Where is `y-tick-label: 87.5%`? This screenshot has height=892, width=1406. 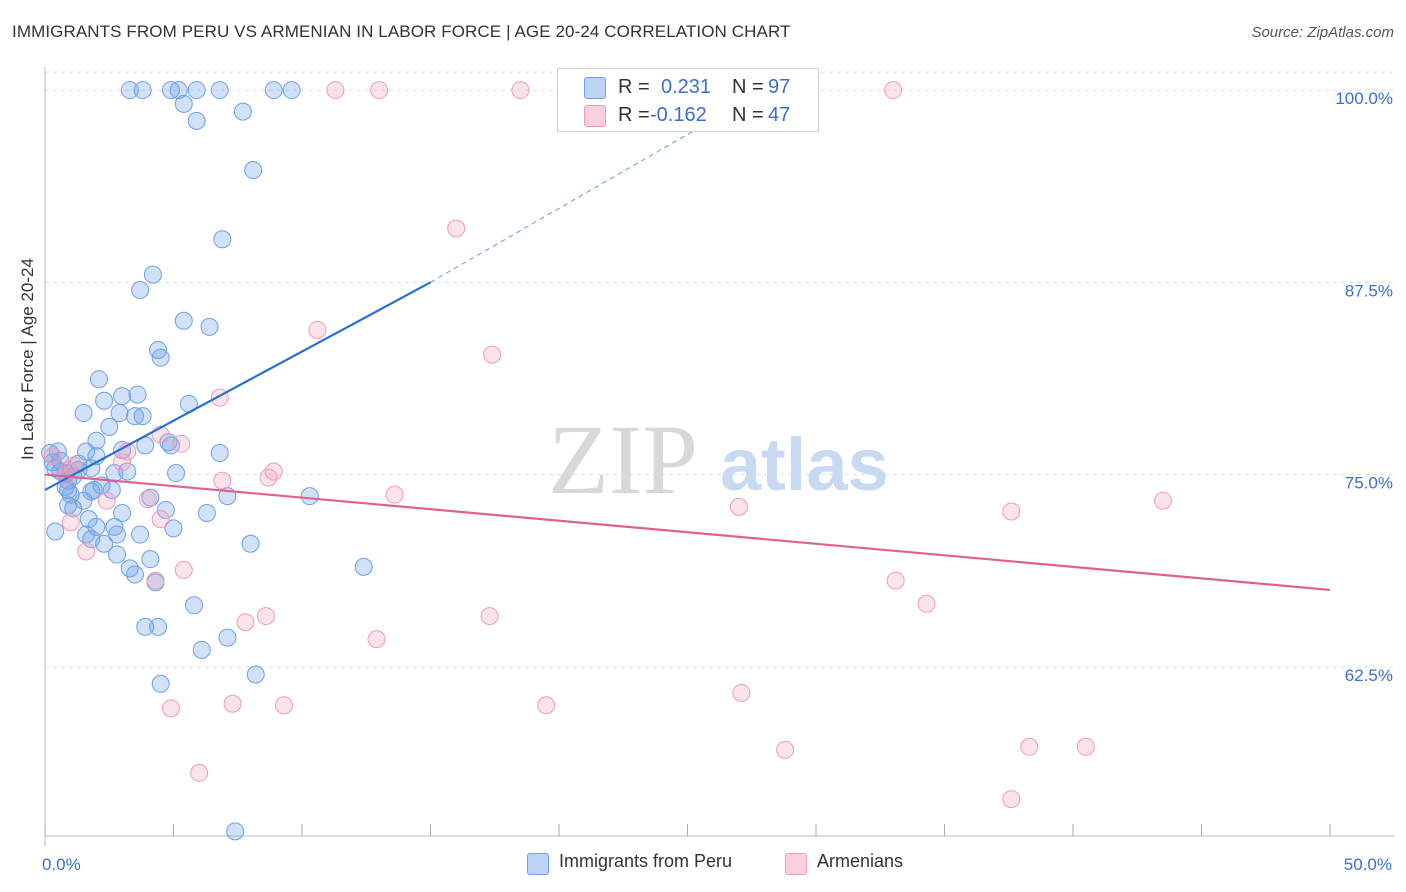
y-tick-label: 87.5% is located at coordinates (1369, 290).